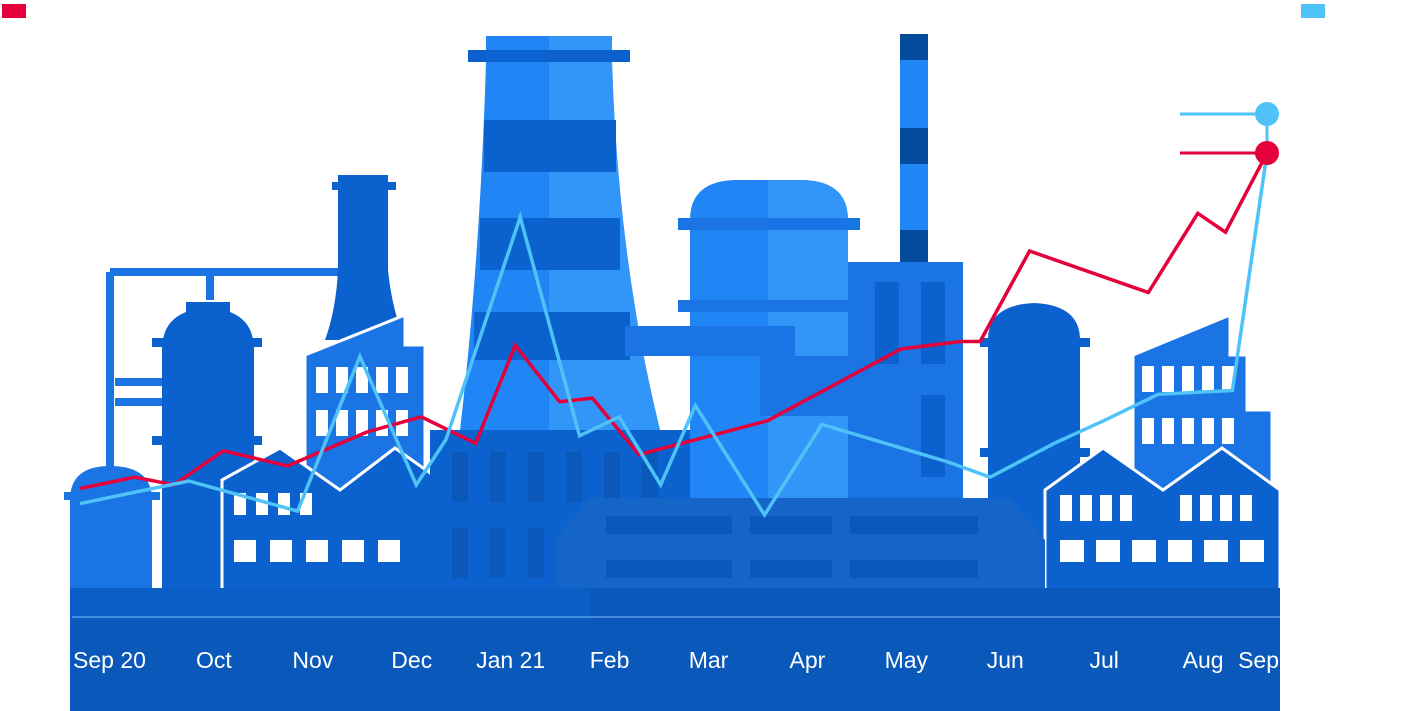 This screenshot has width=1418, height=711. I want to click on legend-swatch-red-icon, so click(14, 11).